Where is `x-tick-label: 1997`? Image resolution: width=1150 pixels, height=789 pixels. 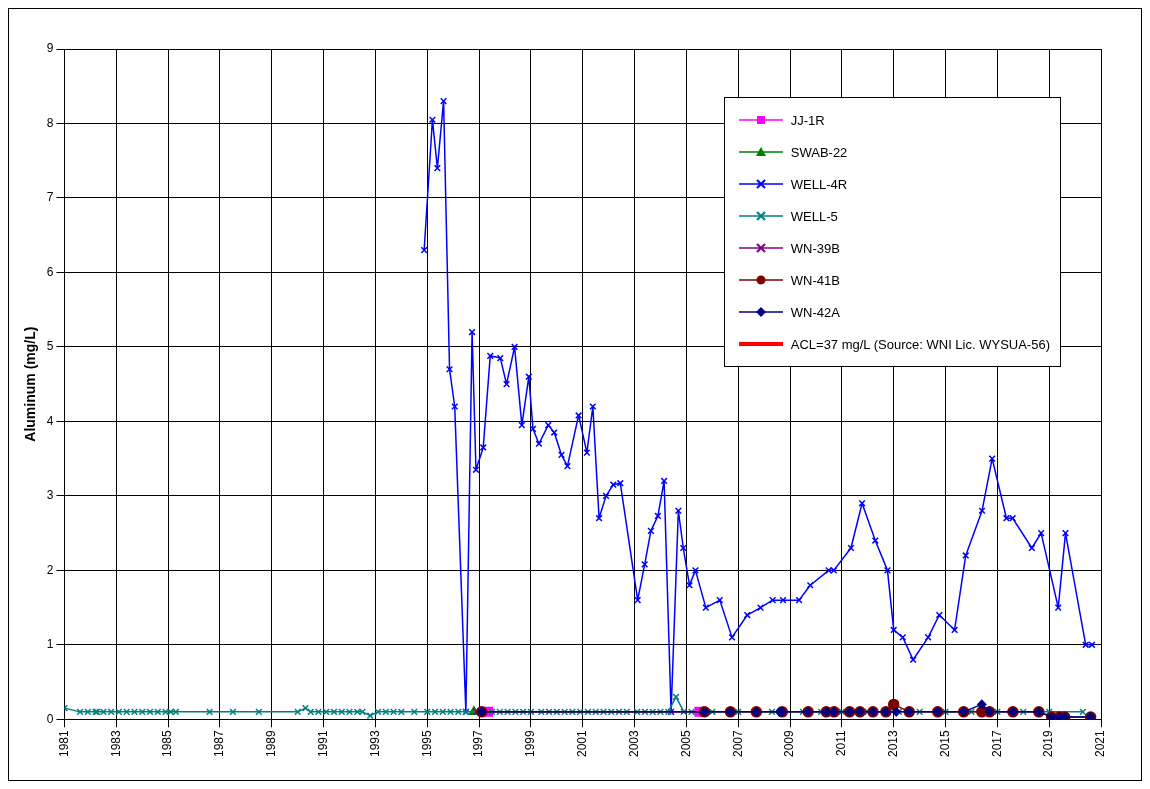 x-tick-label: 1997 is located at coordinates (478, 743).